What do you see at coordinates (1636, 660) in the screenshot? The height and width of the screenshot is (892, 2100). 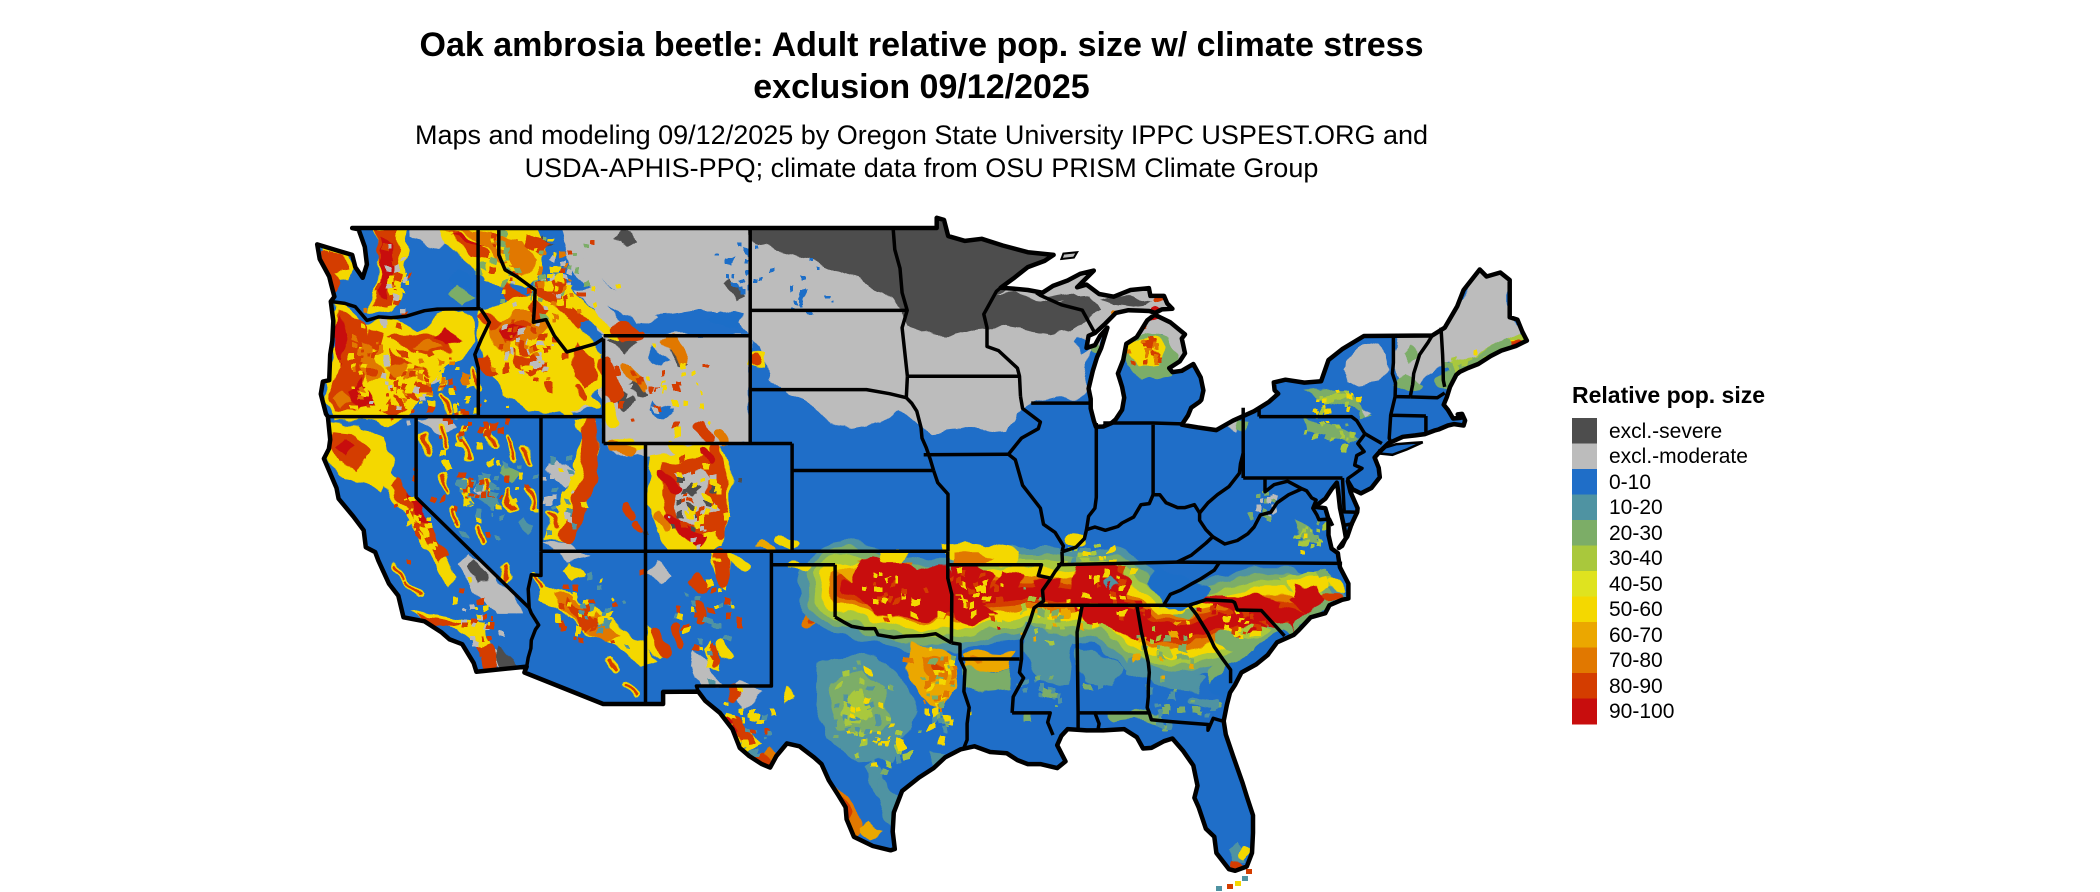 I see `svg-text: 70-80` at bounding box center [1636, 660].